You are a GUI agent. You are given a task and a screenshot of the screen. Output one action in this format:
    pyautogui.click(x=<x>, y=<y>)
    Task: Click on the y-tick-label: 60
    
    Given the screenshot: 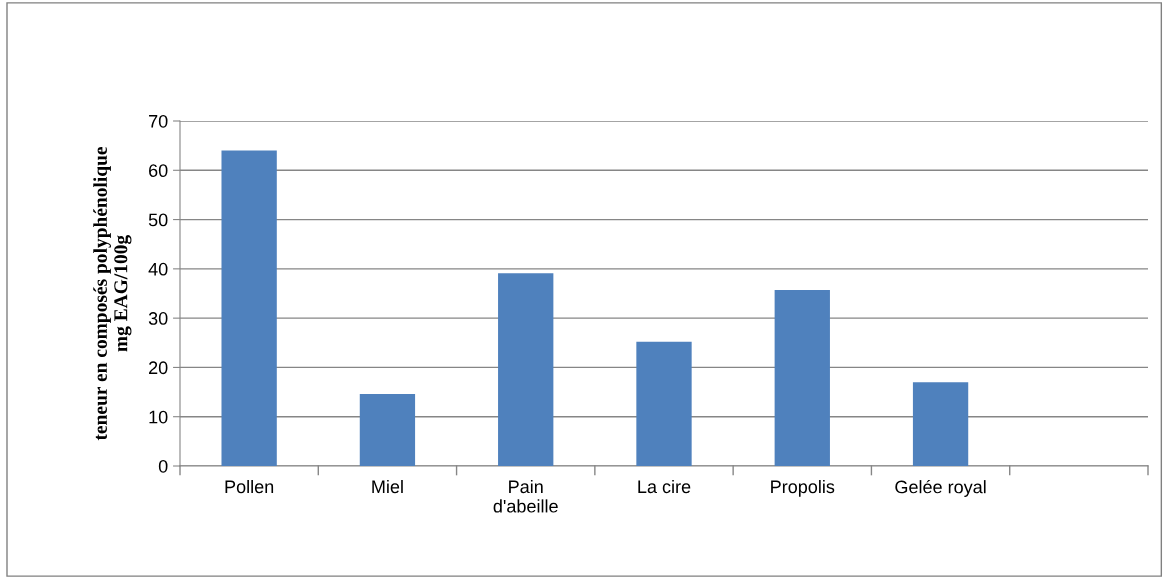 What is the action you would take?
    pyautogui.click(x=158, y=171)
    